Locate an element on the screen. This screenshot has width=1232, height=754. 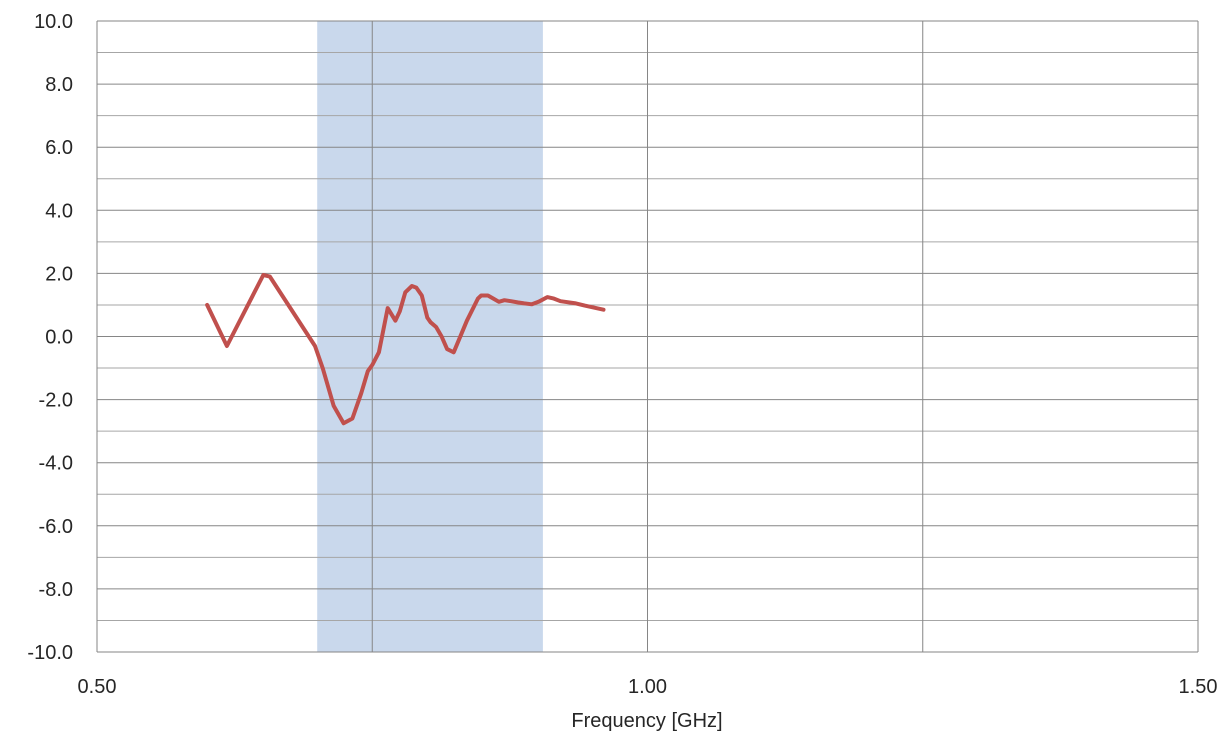
x-tick-label: 1.50 is located at coordinates (1198, 687).